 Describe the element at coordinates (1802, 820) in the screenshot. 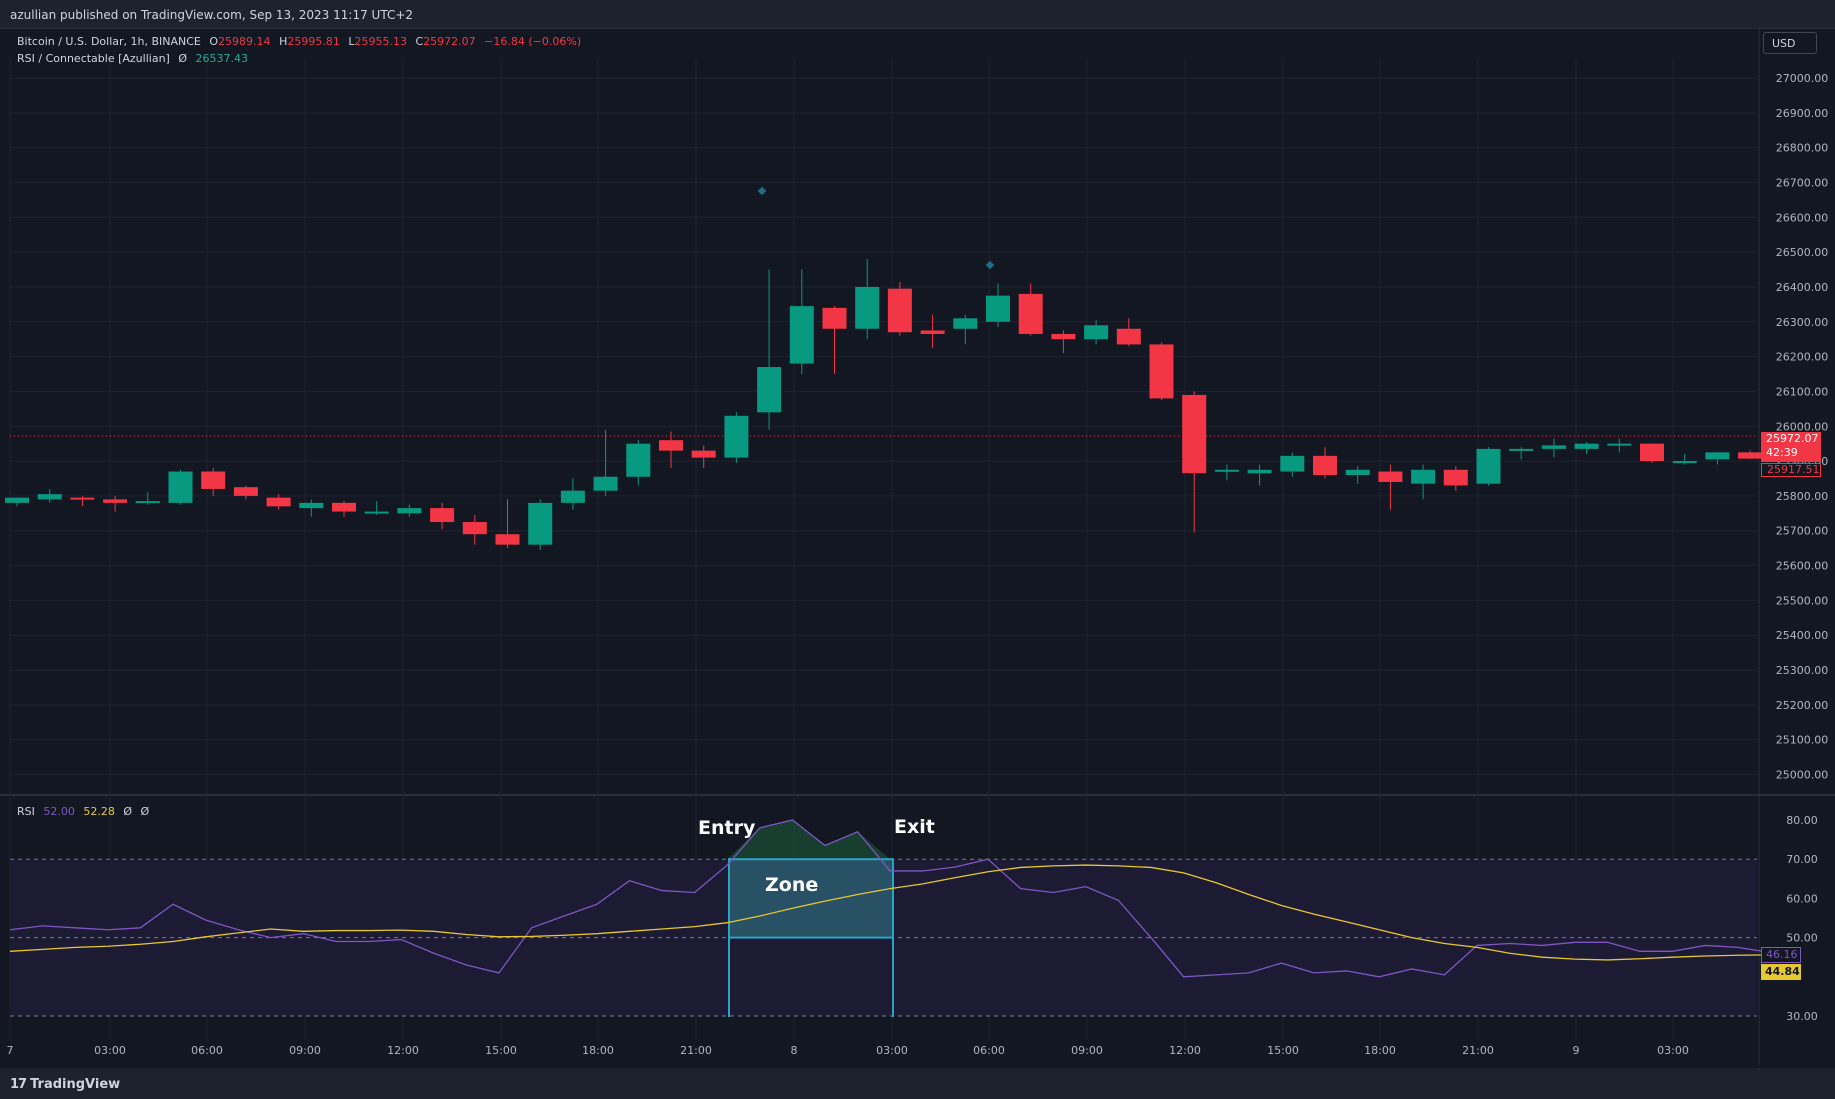

I see `rsi-tick-label: 80.00` at that location.